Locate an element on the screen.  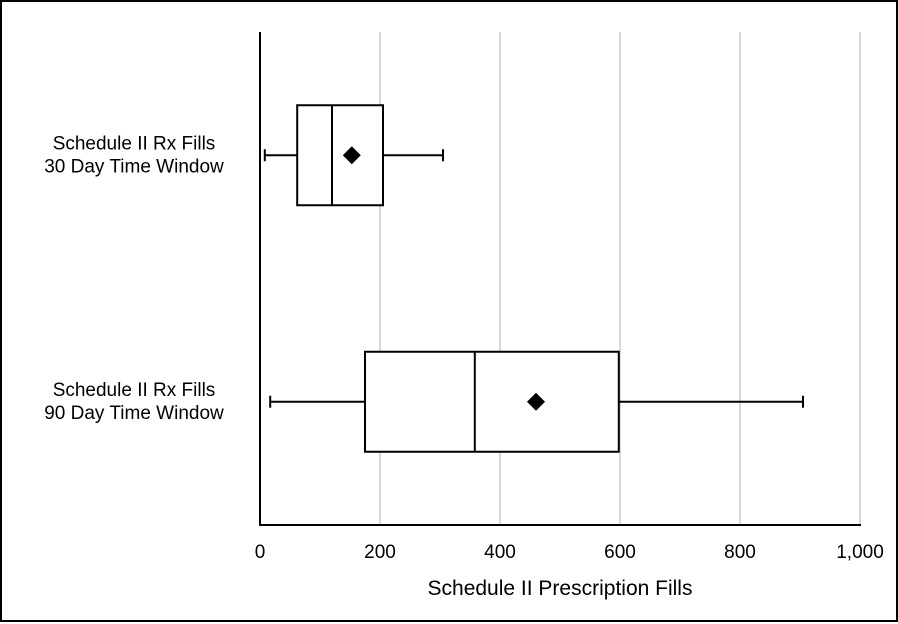
category-label-2: Schedule II Rx Fills 90 Day Time Window is located at coordinates (134, 402).